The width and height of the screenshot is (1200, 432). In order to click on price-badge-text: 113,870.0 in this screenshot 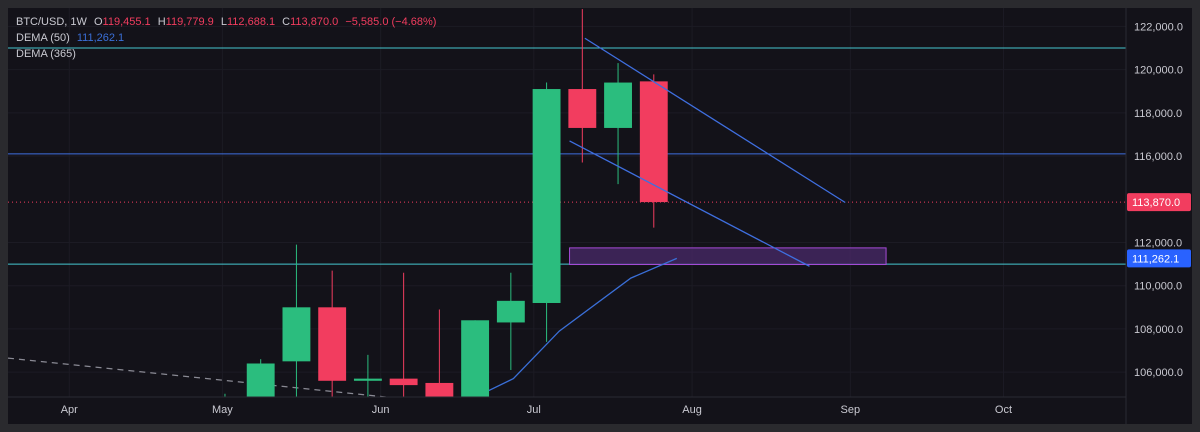, I will do `click(1156, 203)`.